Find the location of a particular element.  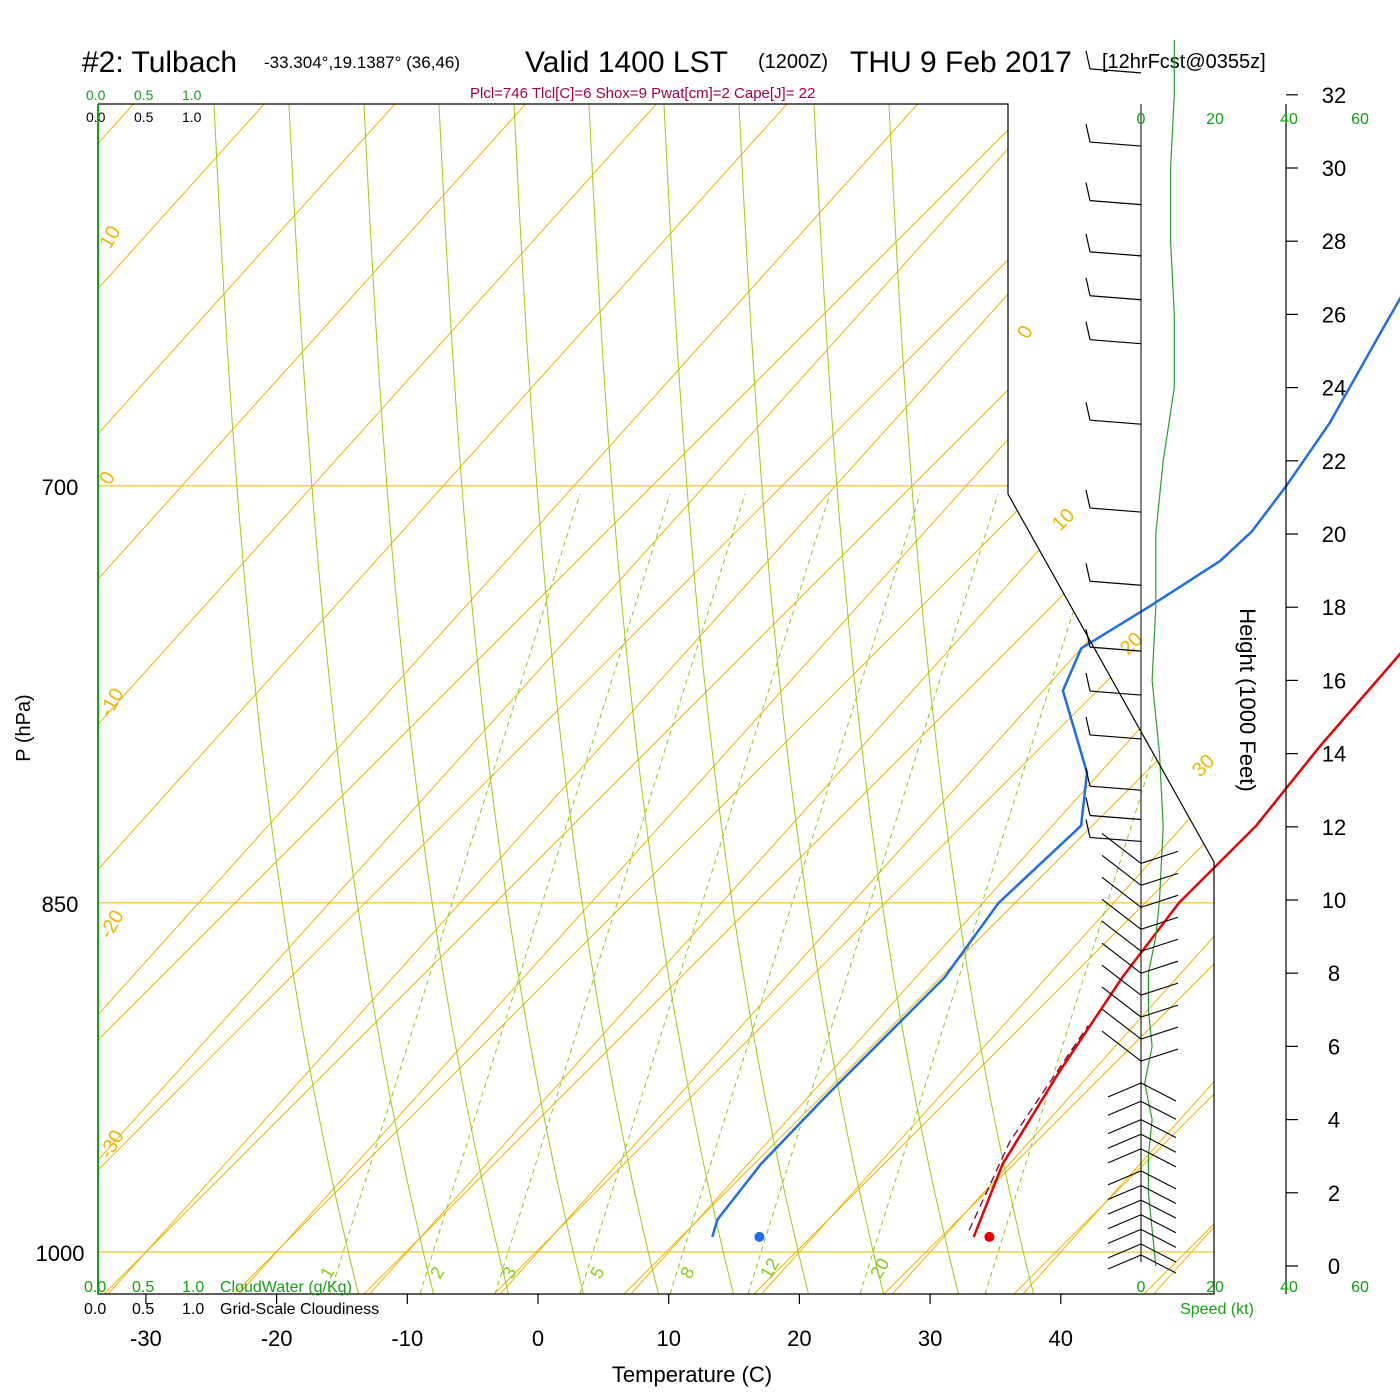

isotherm-label: -20 is located at coordinates (112, 924).